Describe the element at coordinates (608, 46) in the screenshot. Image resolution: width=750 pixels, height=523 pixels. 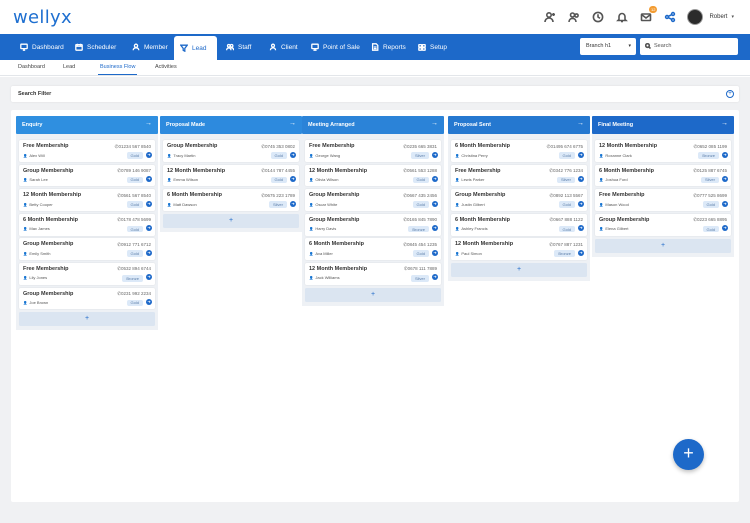
I see `branch-select: Branch h1 ▾` at that location.